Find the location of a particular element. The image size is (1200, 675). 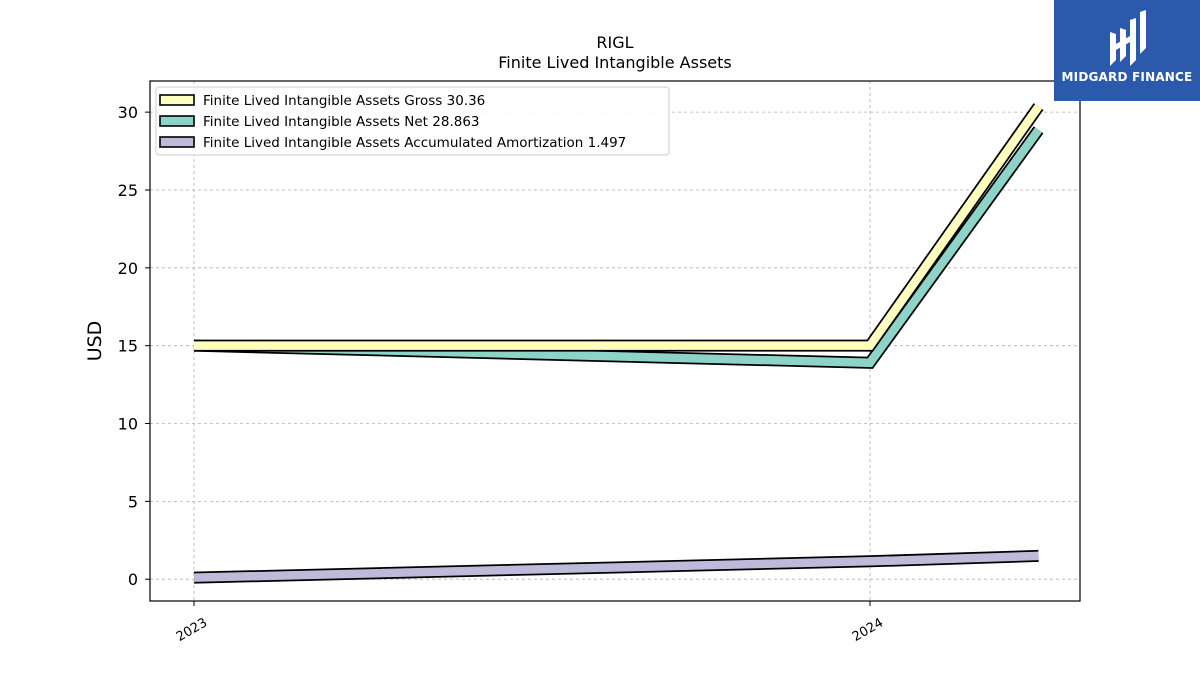

legend-box is located at coordinates (412, 121).